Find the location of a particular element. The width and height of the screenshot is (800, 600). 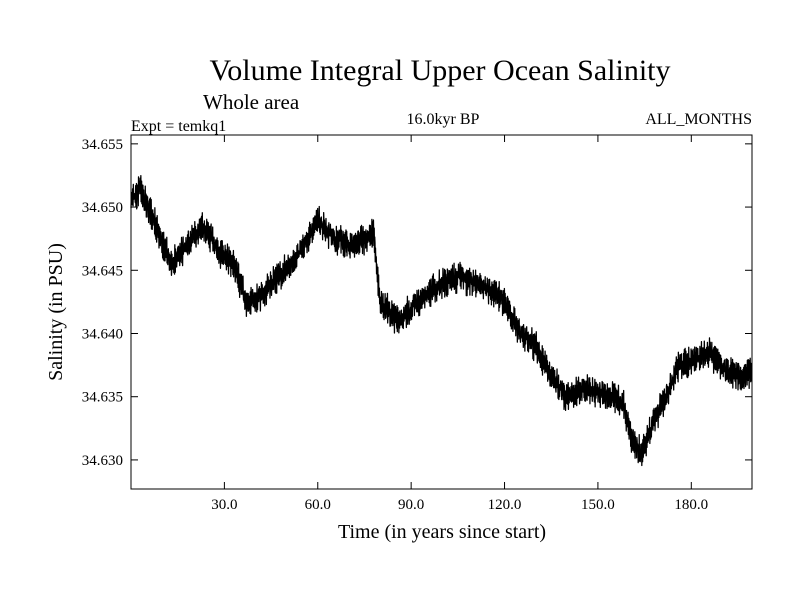

x-tick-label: 60.0 is located at coordinates (318, 505).